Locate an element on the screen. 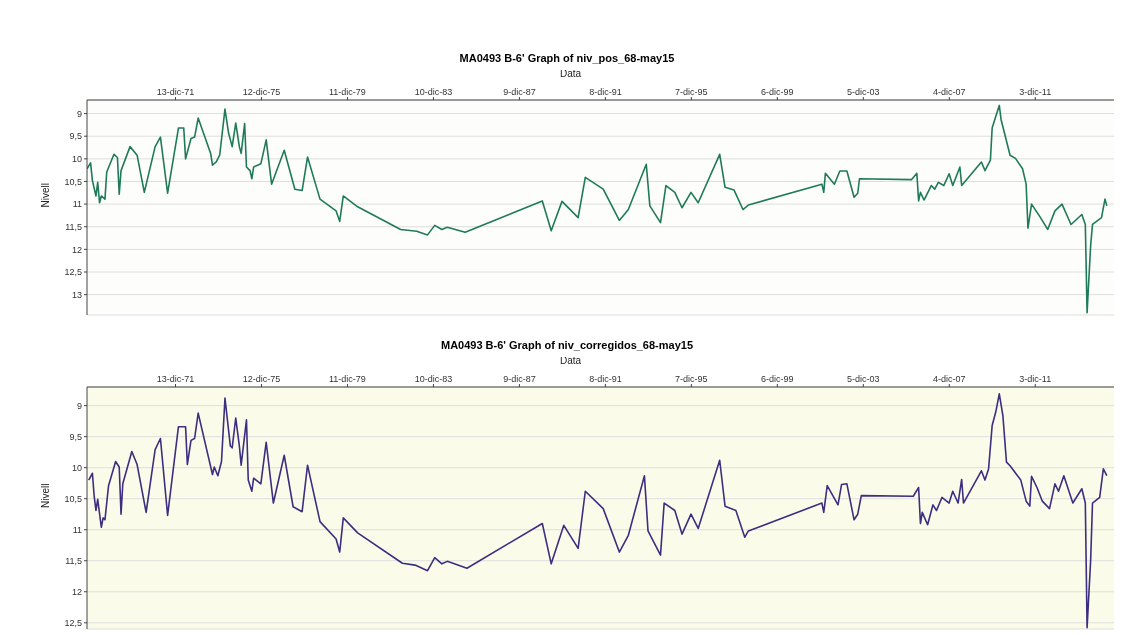 The width and height of the screenshot is (1134, 635). chart-title: MA0493 B-6' Graph of niv_pos_68-may15 is located at coordinates (567, 58).